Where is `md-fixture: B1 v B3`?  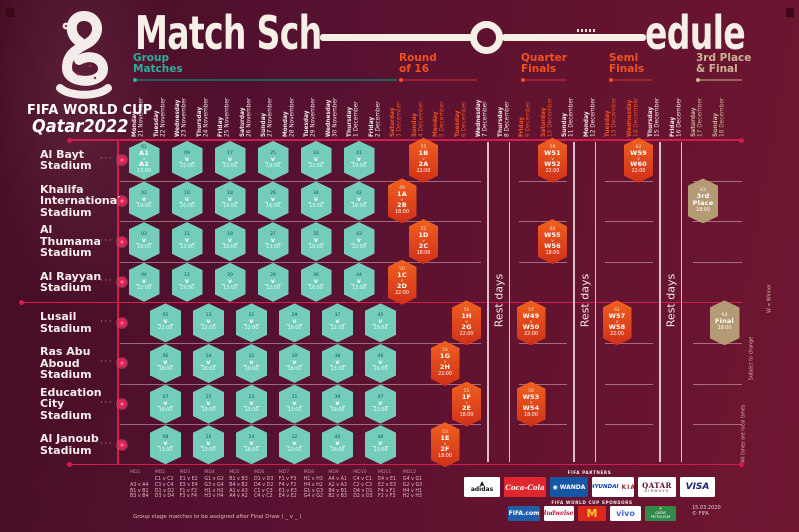
md-fixture: B1 v B3 is located at coordinates (238, 479).